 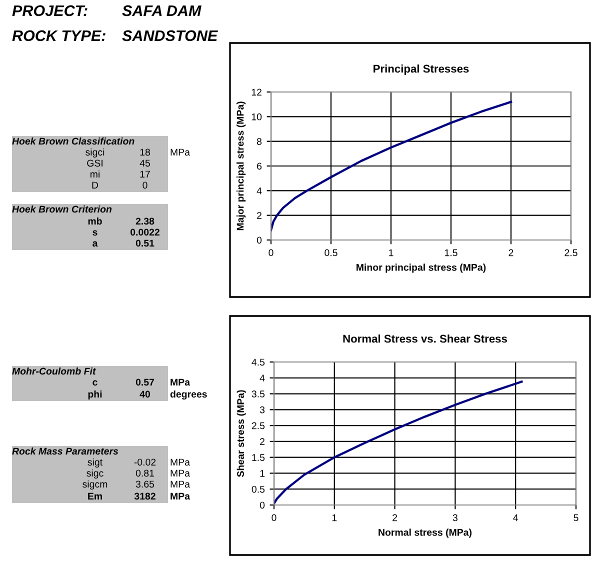 I want to click on text: Rock Mass Parameters, so click(x=65, y=451).